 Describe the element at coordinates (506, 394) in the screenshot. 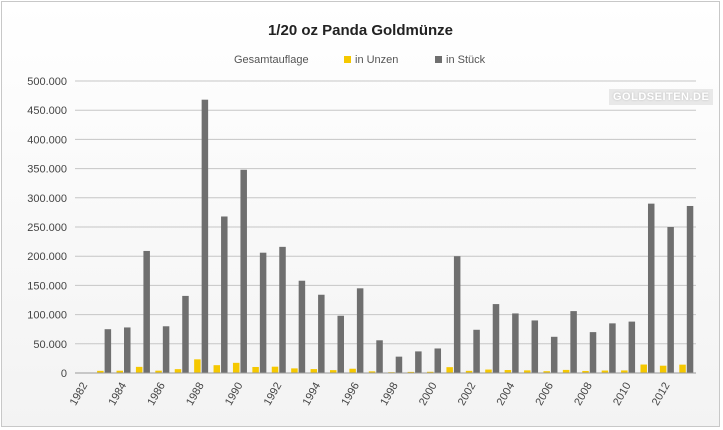

I see `x-tick-label: 2004` at that location.